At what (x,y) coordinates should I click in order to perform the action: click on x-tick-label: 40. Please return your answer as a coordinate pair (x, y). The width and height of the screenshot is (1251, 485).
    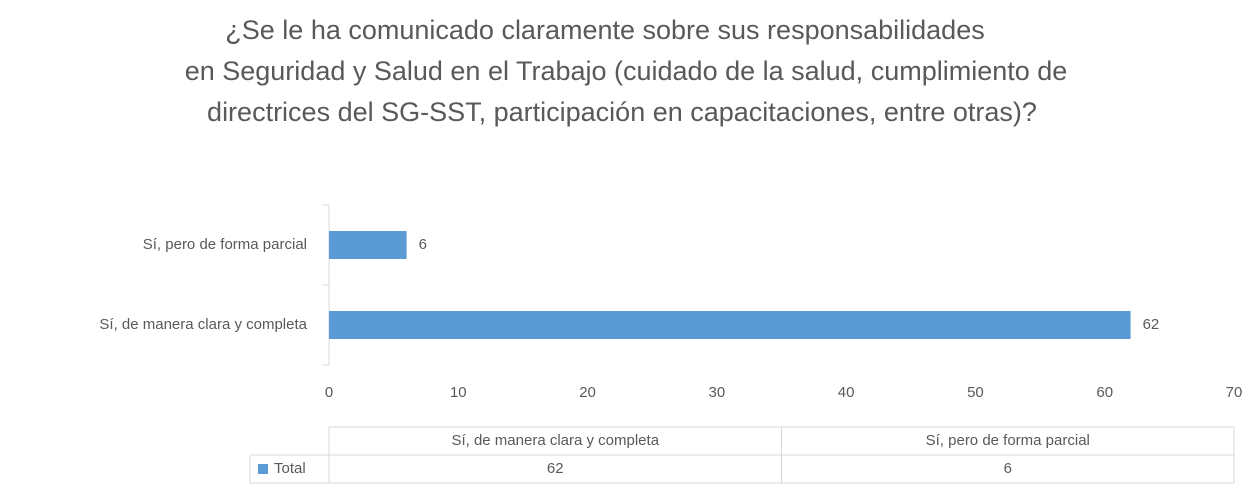
    Looking at the image, I should click on (846, 392).